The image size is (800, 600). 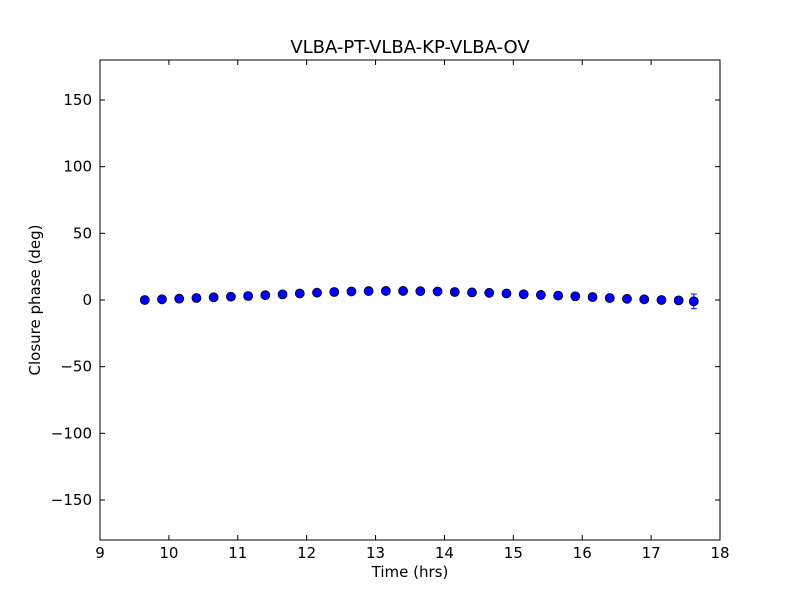 I want to click on y-tick-label: 150, so click(x=77, y=100).